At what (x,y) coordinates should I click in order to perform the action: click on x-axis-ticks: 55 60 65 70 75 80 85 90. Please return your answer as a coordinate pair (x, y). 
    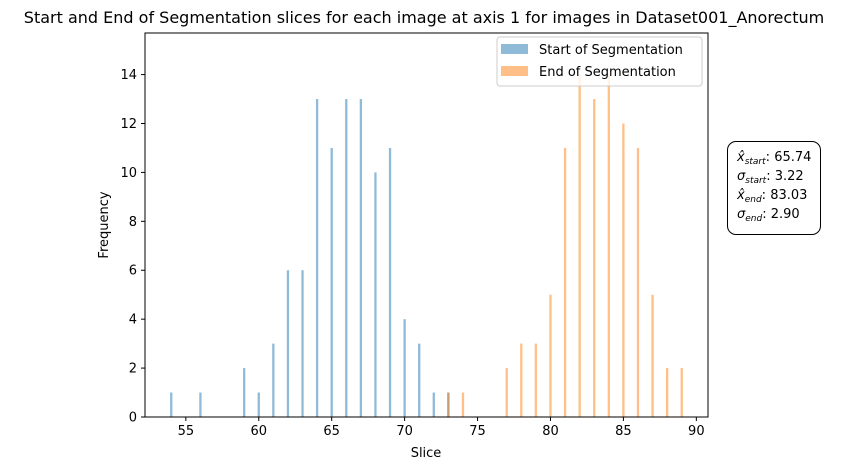
    Looking at the image, I should click on (441, 428).